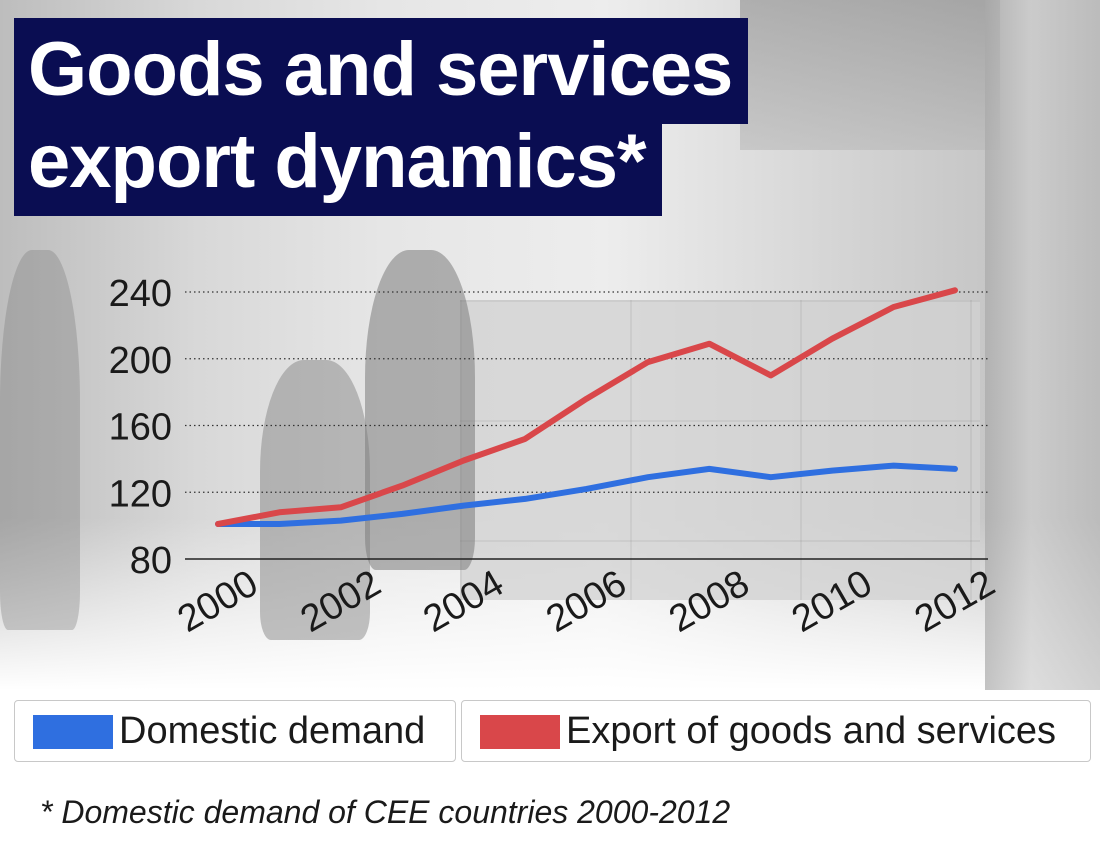 The image size is (1100, 865). I want to click on x-tick-label: 2002, so click(341, 601).